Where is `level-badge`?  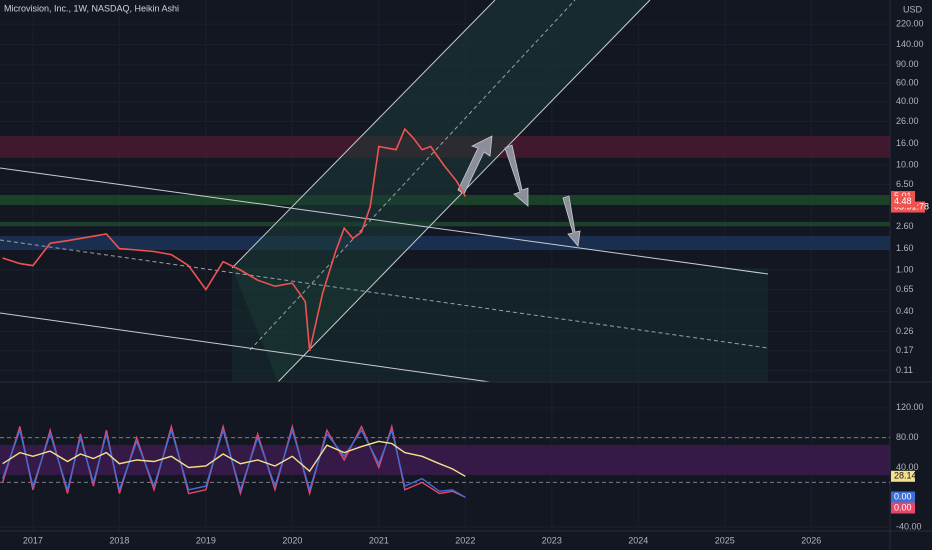
level-badge is located at coordinates (903, 202).